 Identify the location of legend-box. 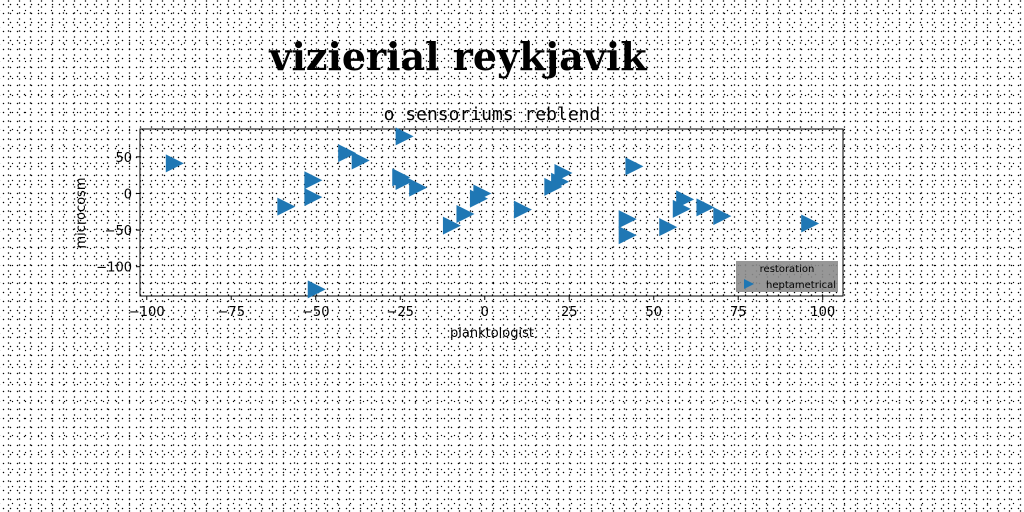
(787, 276).